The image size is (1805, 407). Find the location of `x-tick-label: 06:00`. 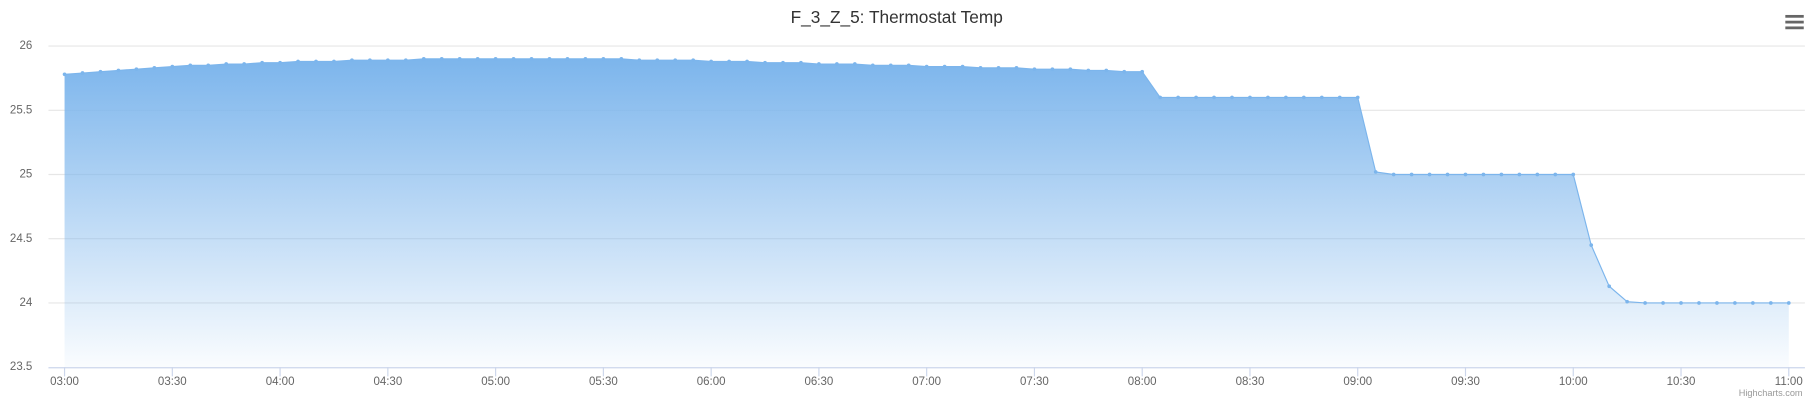

x-tick-label: 06:00 is located at coordinates (711, 382).